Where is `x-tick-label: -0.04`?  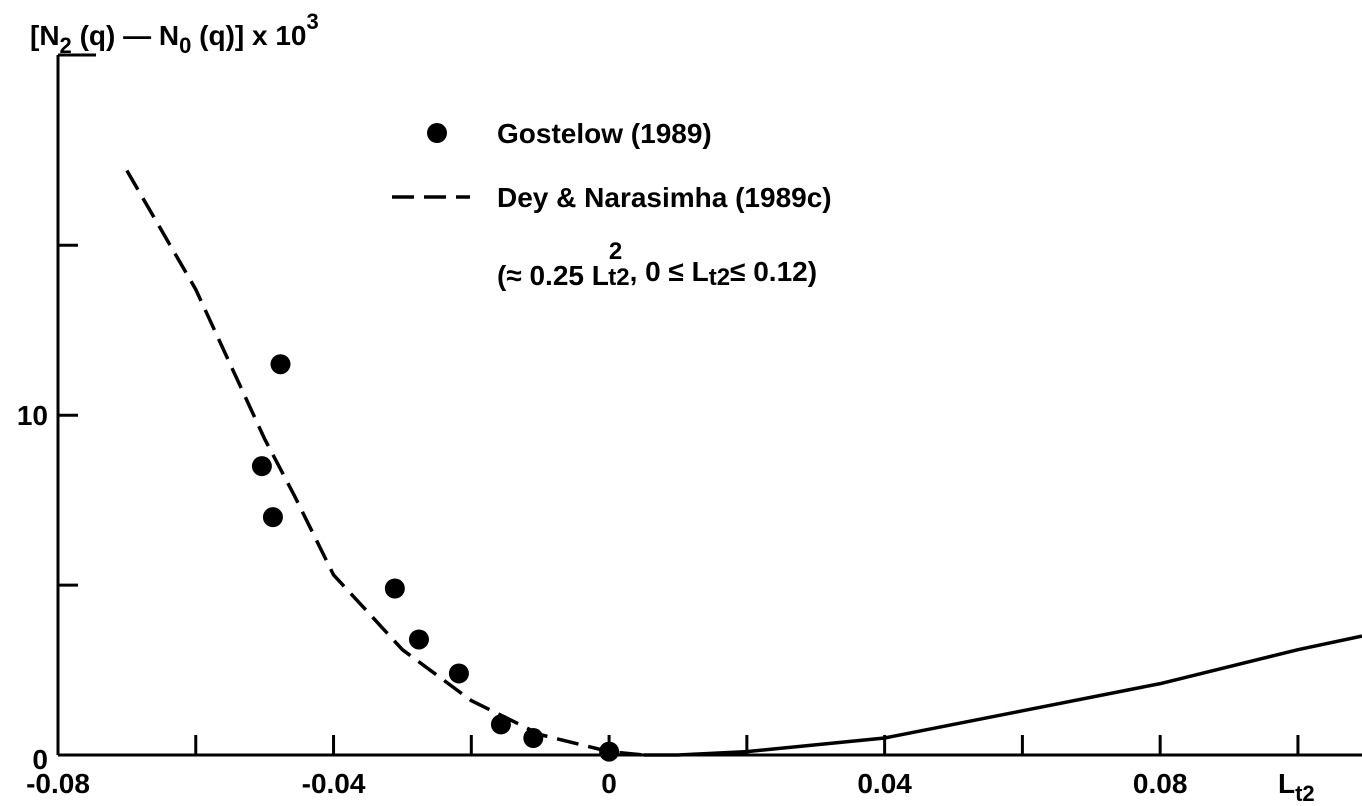 x-tick-label: -0.04 is located at coordinates (334, 783).